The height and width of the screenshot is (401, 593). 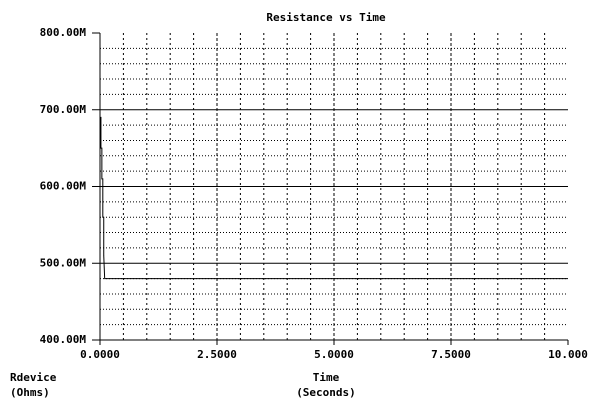 I want to click on y-tick-label: 700.00M, so click(x=63, y=109).